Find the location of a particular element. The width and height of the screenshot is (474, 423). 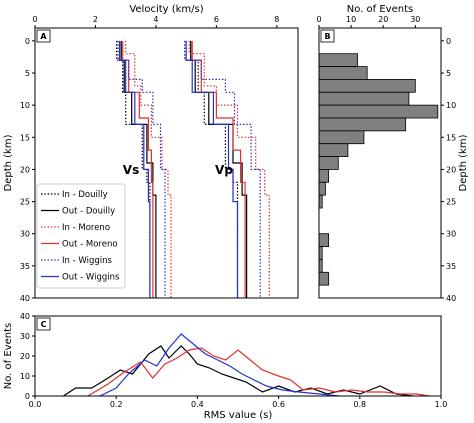

x-tick-label: 0.6 is located at coordinates (278, 404).